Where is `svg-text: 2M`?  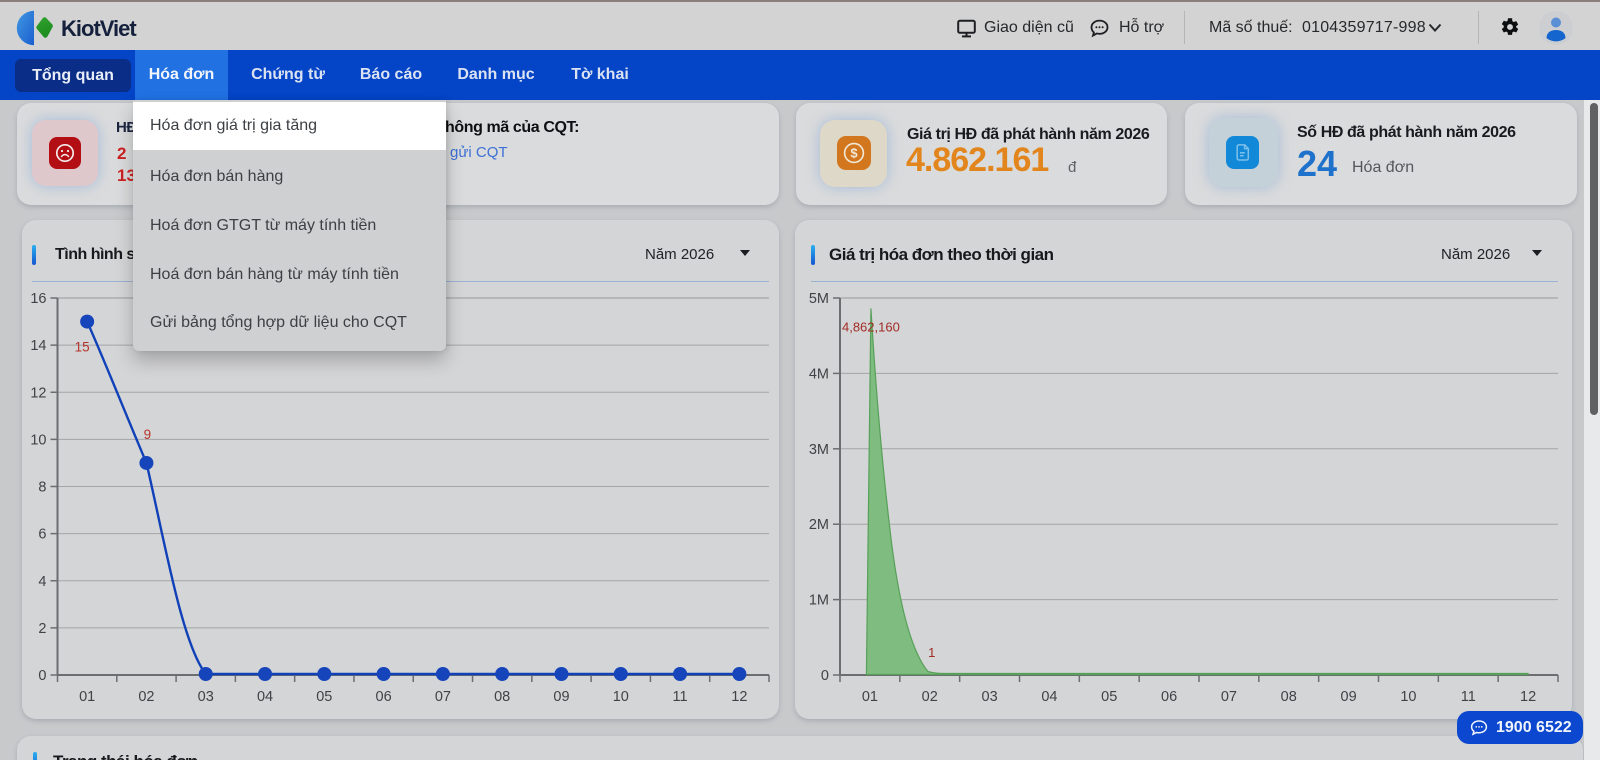
svg-text: 2M is located at coordinates (819, 525).